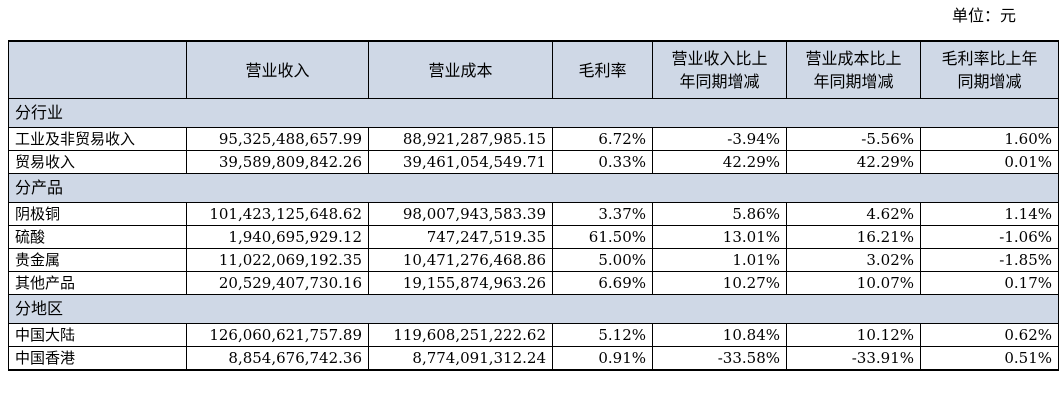 The width and height of the screenshot is (1064, 407). I want to click on row-label: 贵金属, so click(97, 260).